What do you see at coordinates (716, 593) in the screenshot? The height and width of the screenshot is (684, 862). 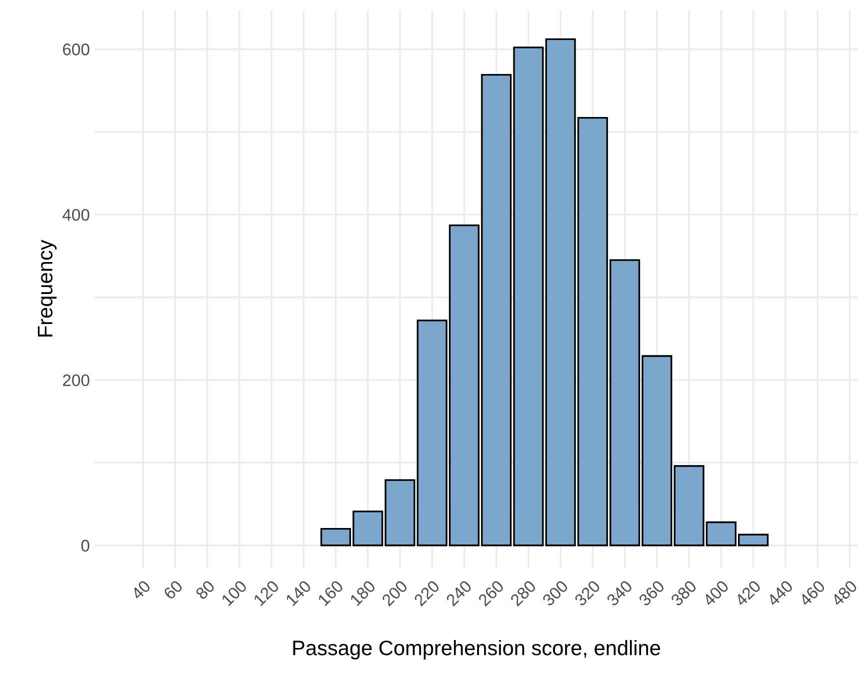 I see `x-tick-label: 400` at bounding box center [716, 593].